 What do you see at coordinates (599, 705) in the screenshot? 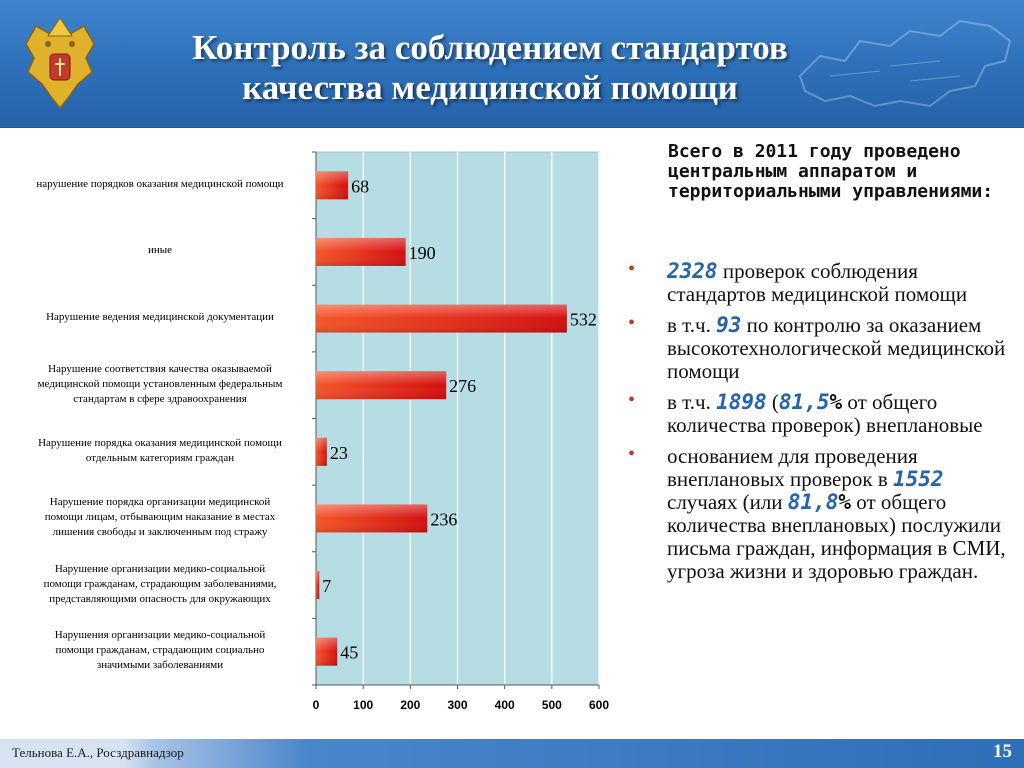
I see `x-tick-label: 600` at bounding box center [599, 705].